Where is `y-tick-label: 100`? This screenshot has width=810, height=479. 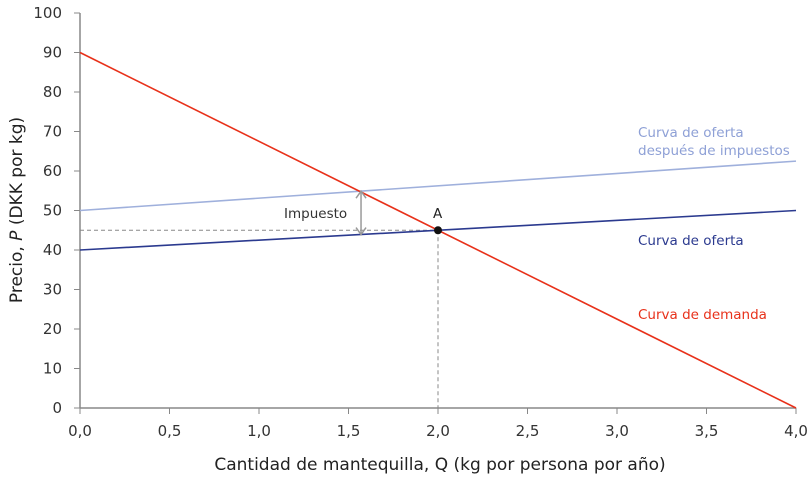 y-tick-label: 100 is located at coordinates (47, 13).